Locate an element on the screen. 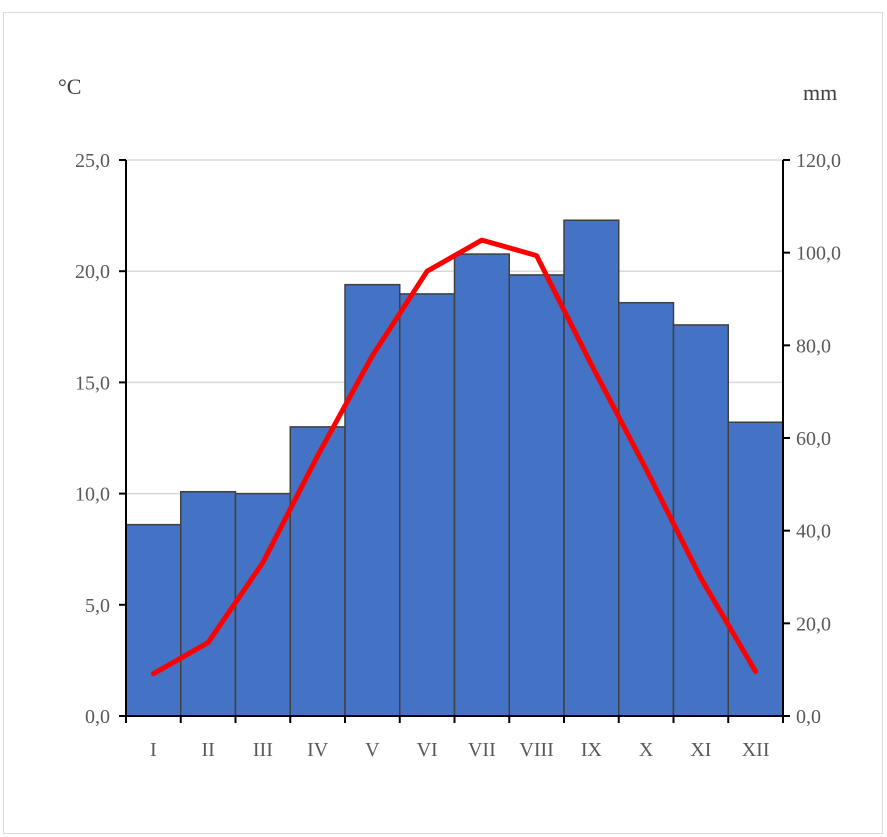 The image size is (887, 837). right-tick-label: 0,0 is located at coordinates (808, 717).